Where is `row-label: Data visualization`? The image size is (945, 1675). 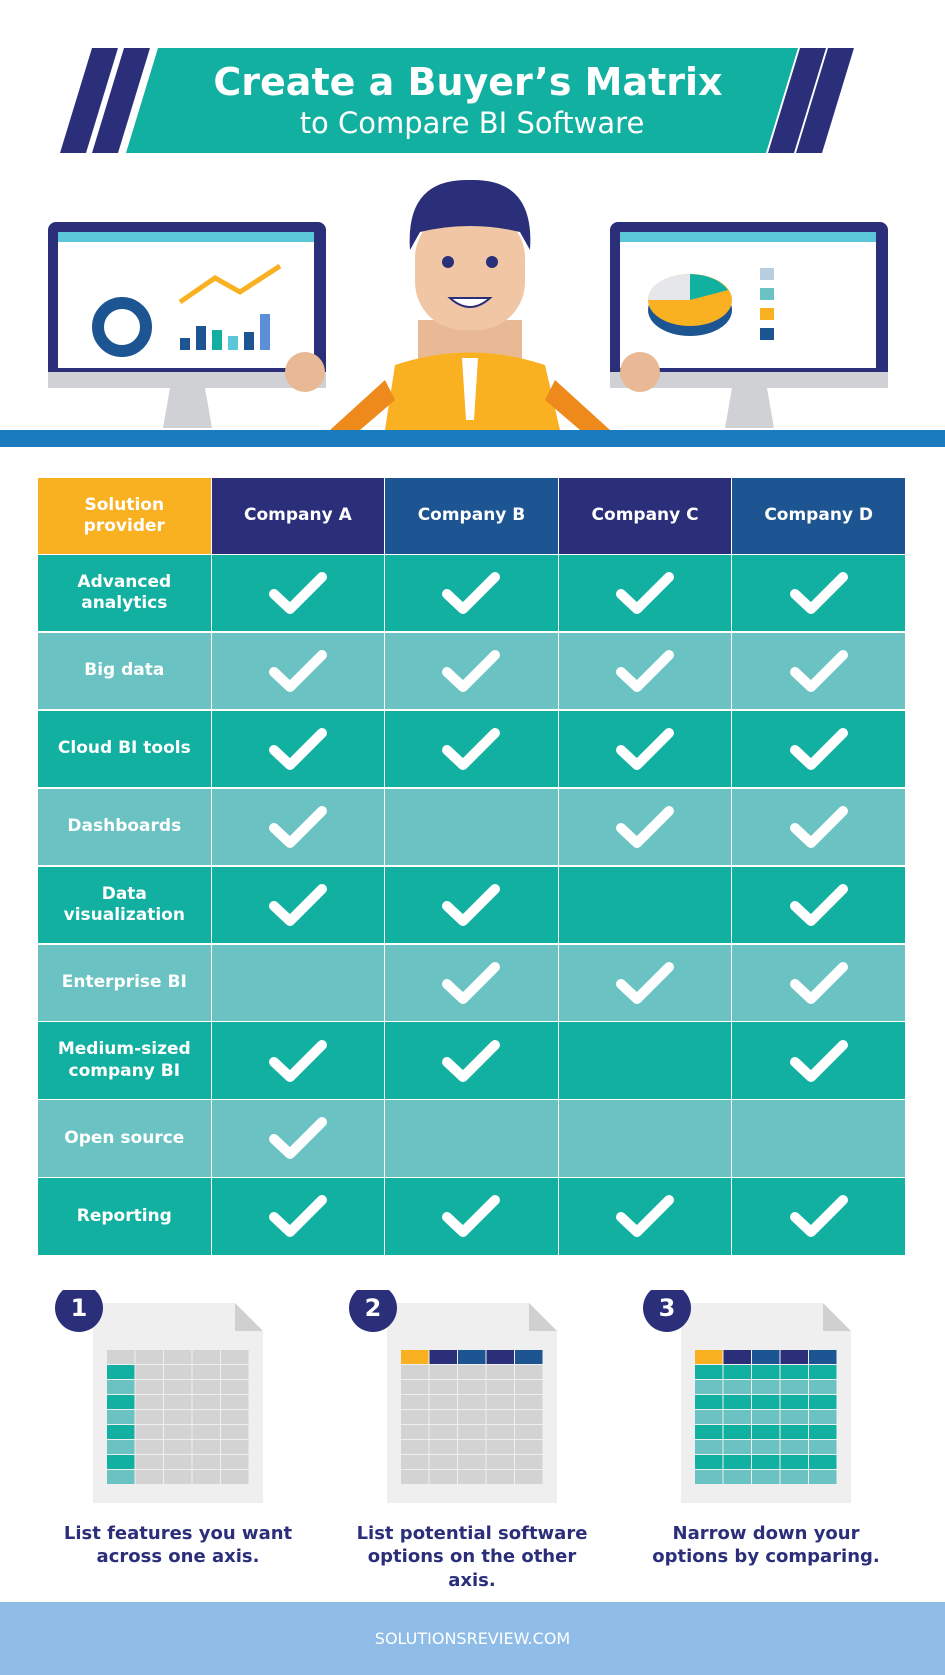 row-label: Data visualization is located at coordinates (124, 904).